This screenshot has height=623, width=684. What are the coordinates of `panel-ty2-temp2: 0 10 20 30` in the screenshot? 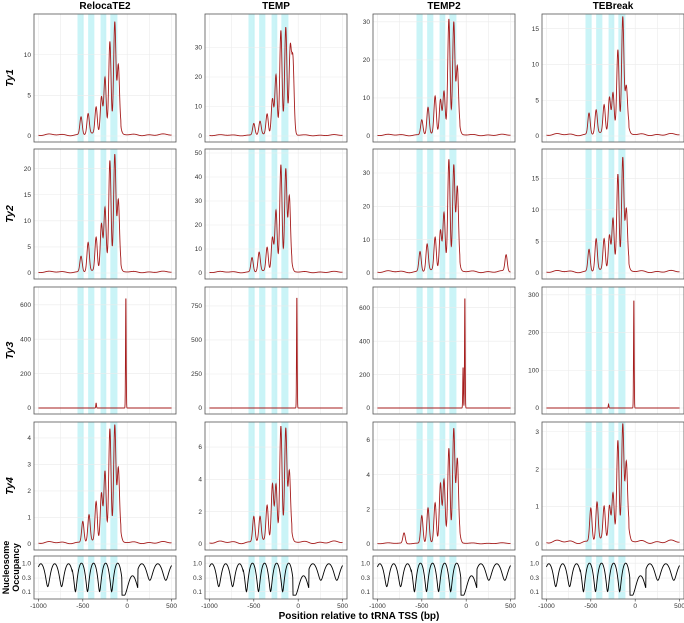 It's located at (439, 214).